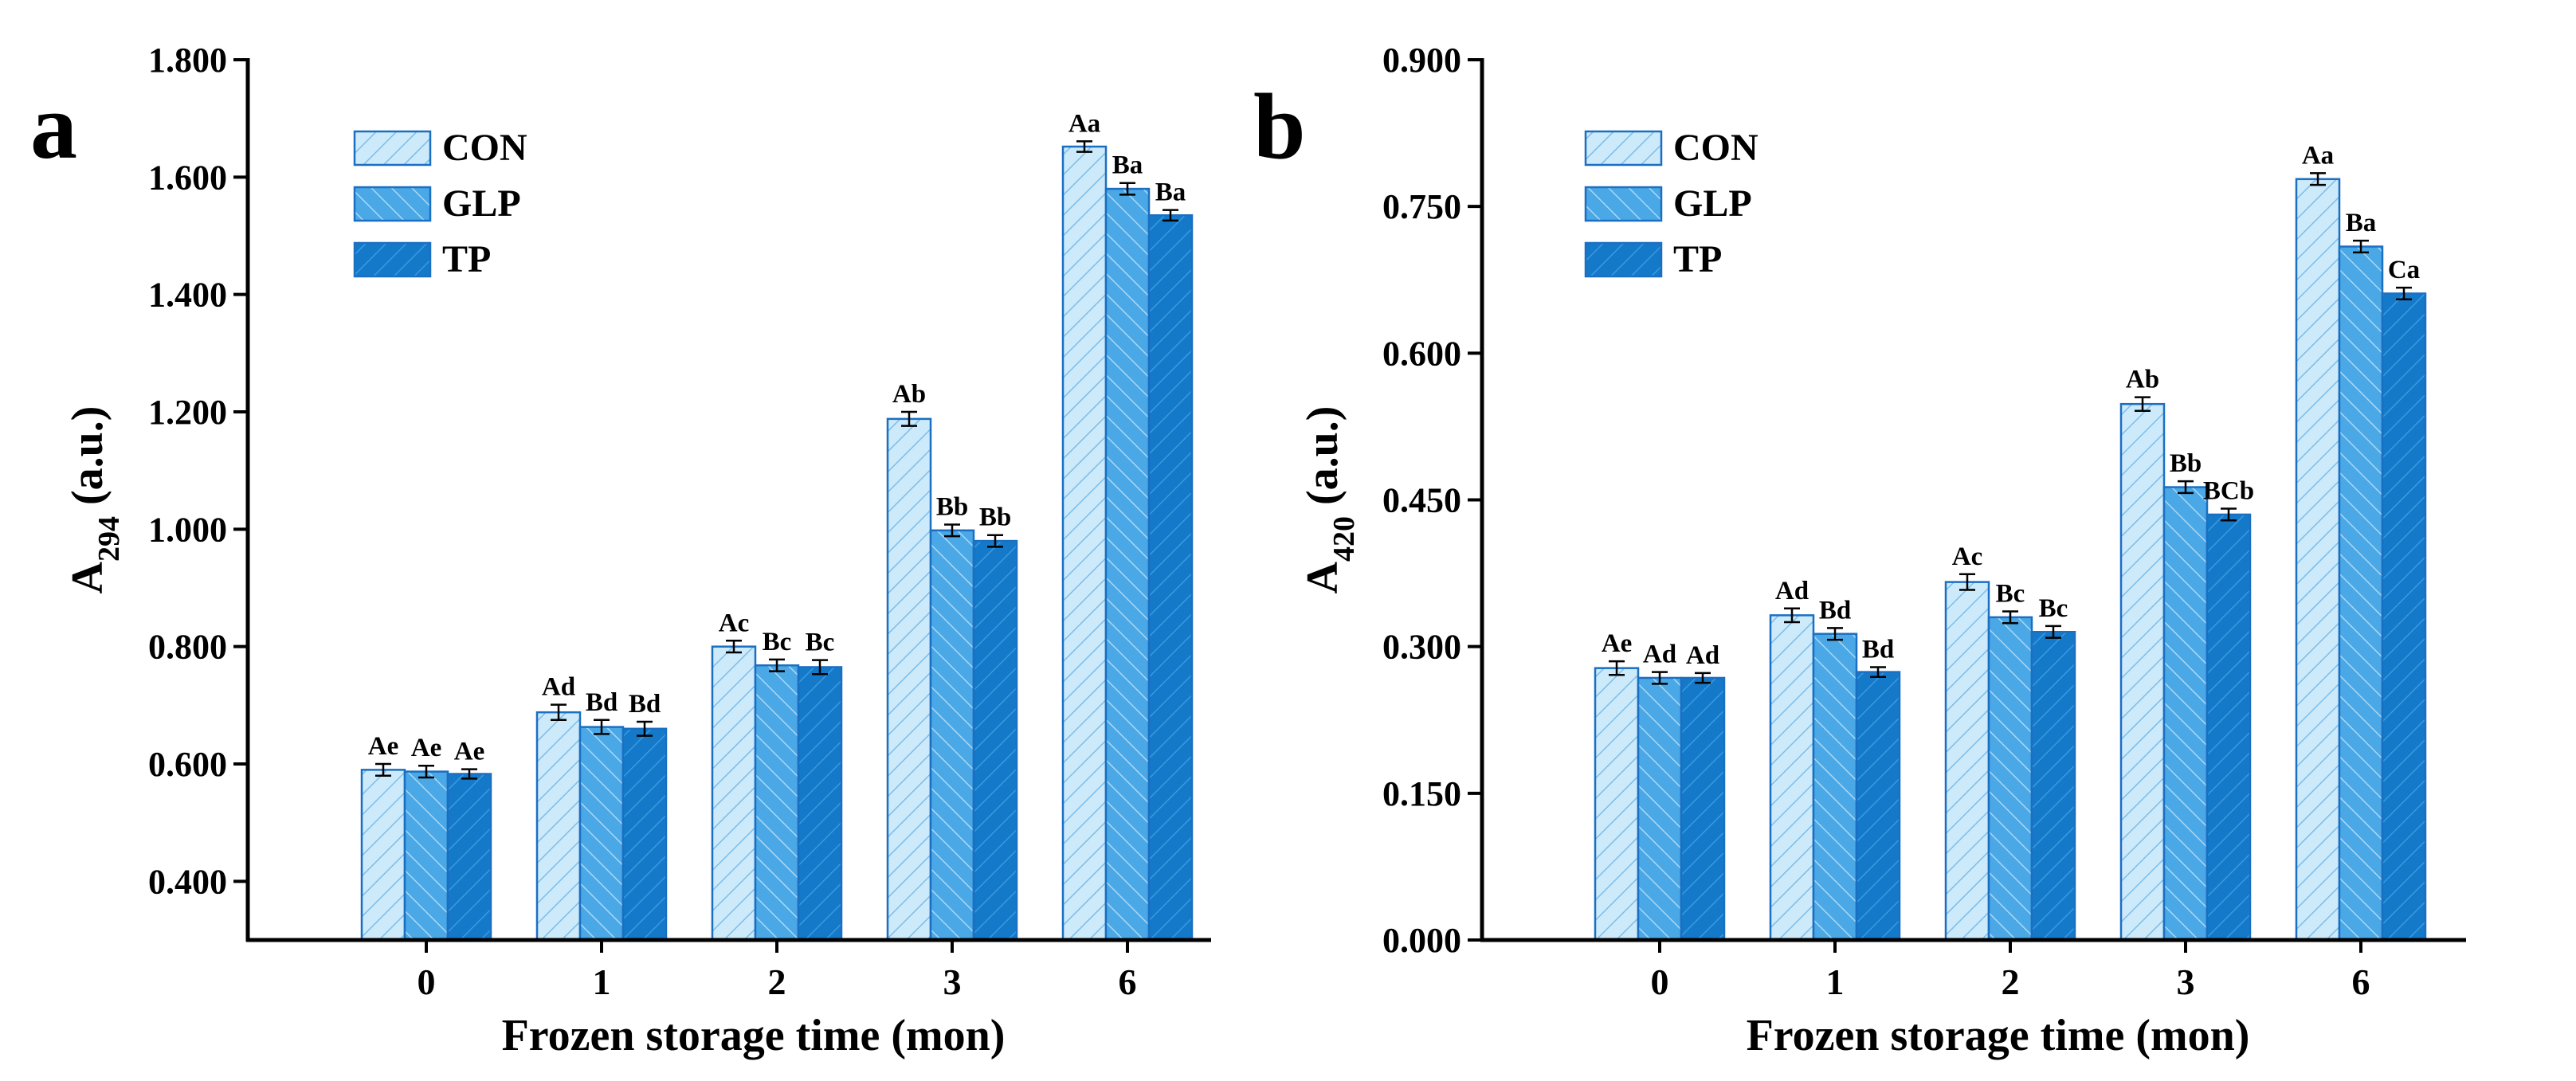  What do you see at coordinates (109, 539) in the screenshot?
I see `y-axis-title-subscript: 294` at bounding box center [109, 539].